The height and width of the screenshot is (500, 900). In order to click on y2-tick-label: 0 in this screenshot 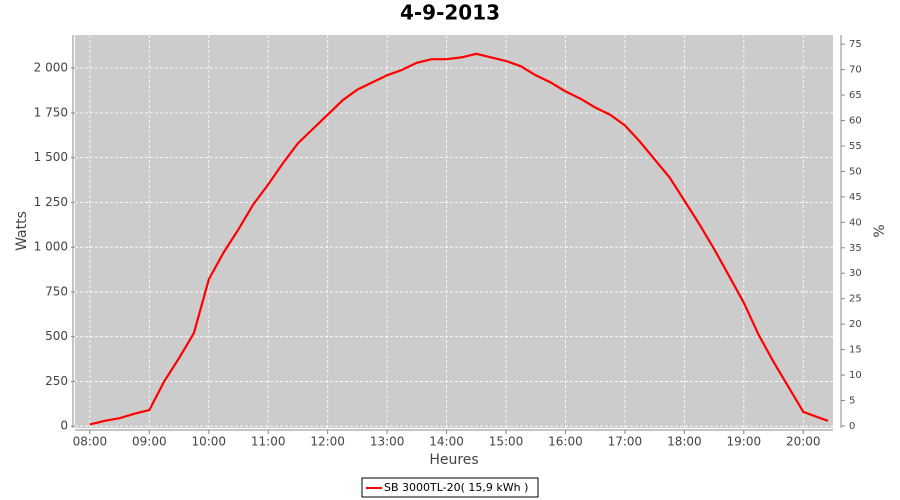, I will do `click(852, 426)`.